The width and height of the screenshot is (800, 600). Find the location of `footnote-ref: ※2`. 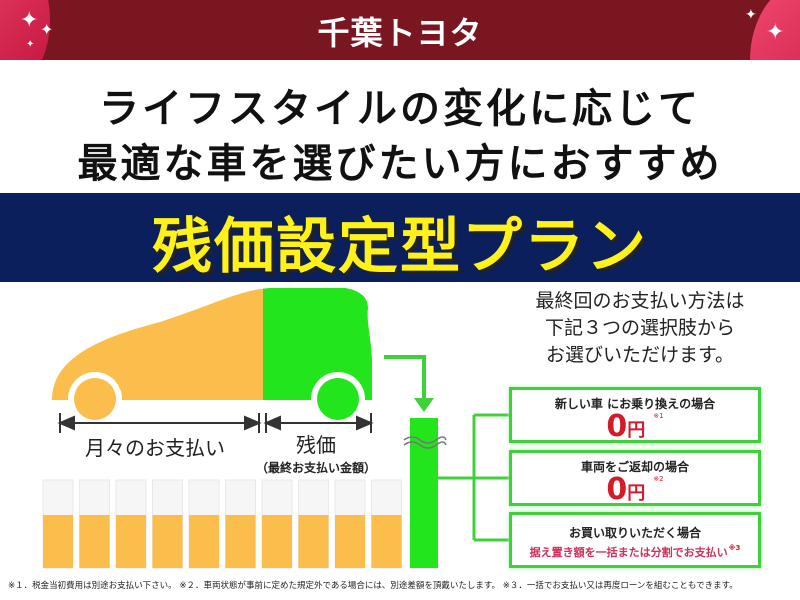

footnote-ref: ※2 is located at coordinates (658, 479).